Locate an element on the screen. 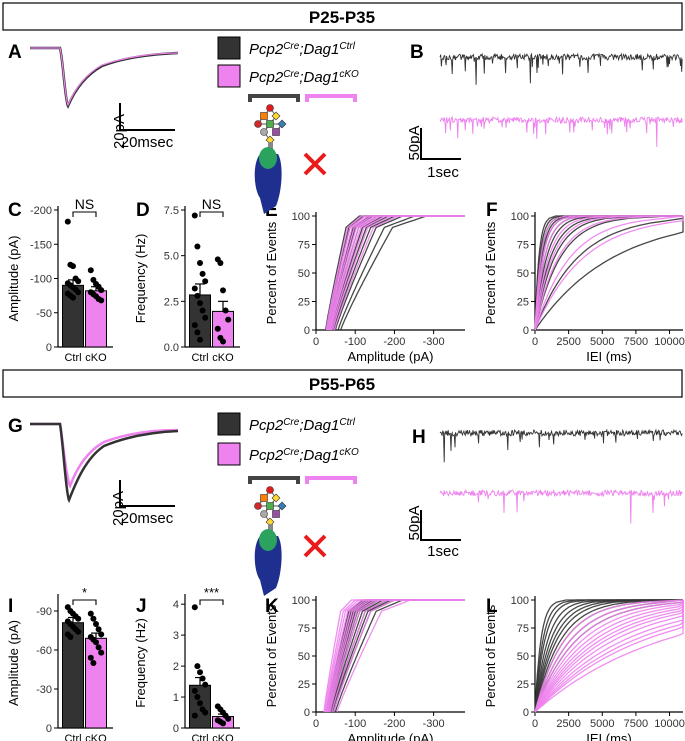 Image resolution: width=685 pixels, height=741 pixels. purkinje-cell-illustration is located at coordinates (302, 154).